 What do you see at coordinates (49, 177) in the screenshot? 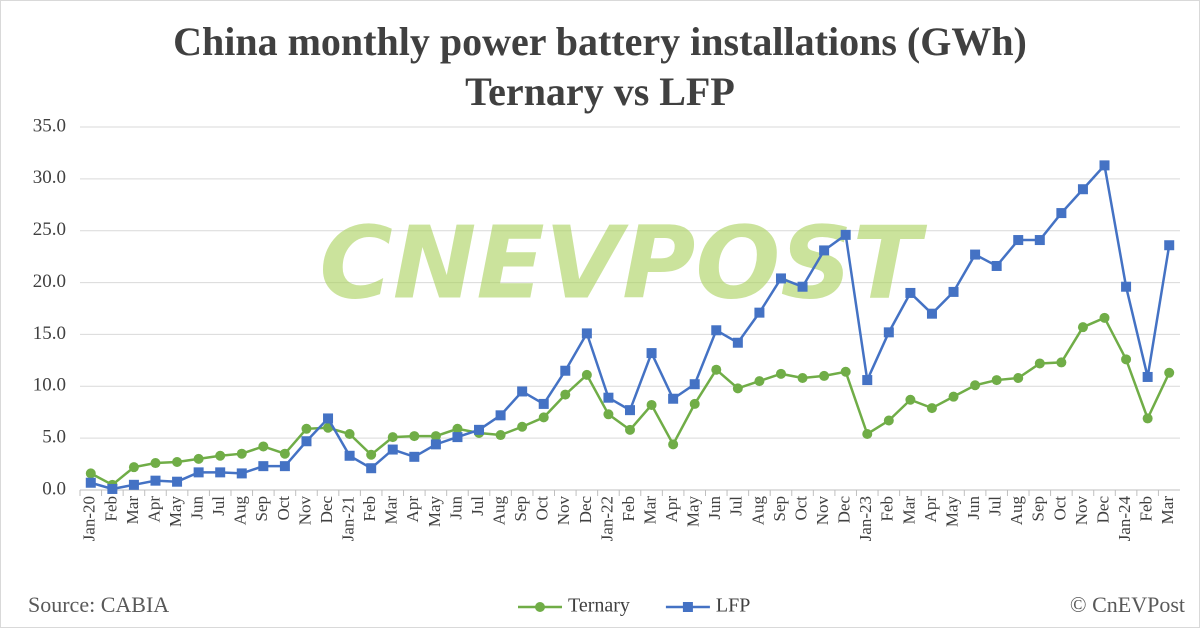
I see `y-tick-label: 30.0` at bounding box center [49, 177].